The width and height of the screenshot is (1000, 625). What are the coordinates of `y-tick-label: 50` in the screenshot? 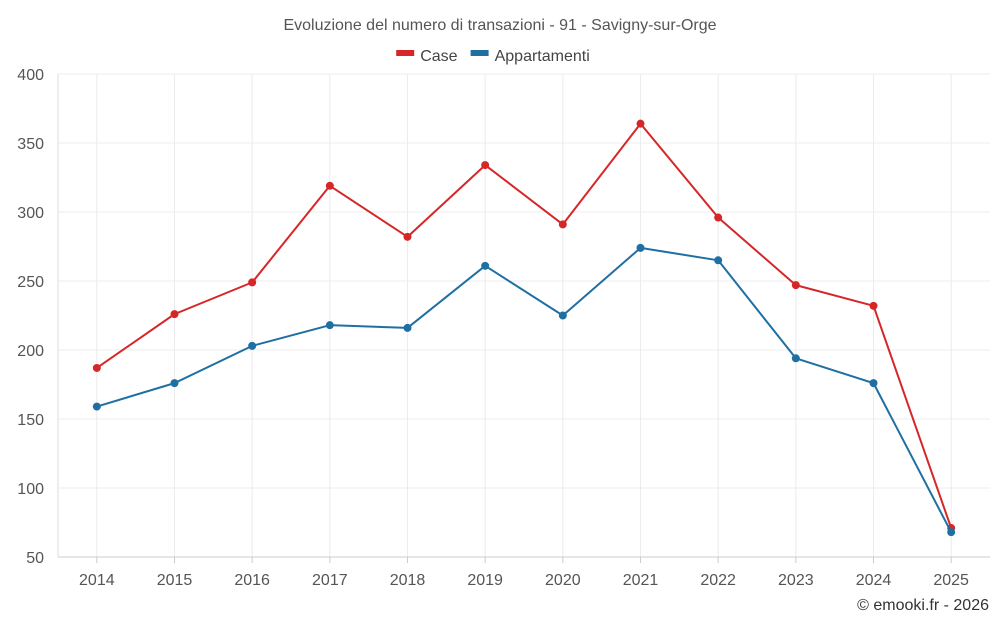 It's located at (35, 558).